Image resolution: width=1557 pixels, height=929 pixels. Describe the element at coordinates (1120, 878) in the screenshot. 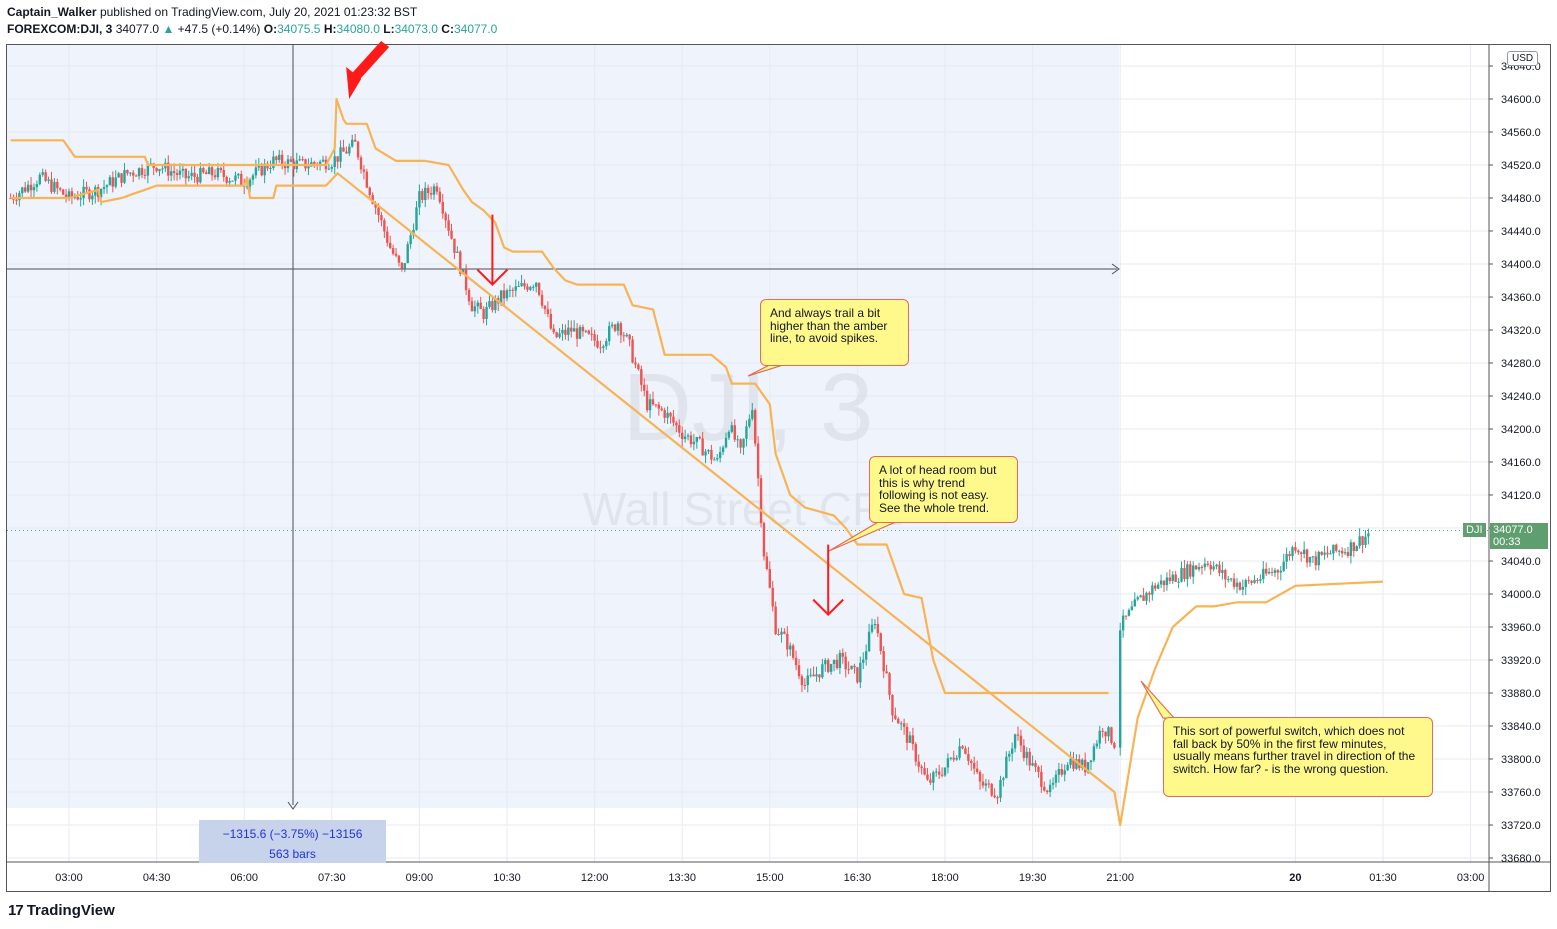

I see `x-tick-label: 21:00` at that location.